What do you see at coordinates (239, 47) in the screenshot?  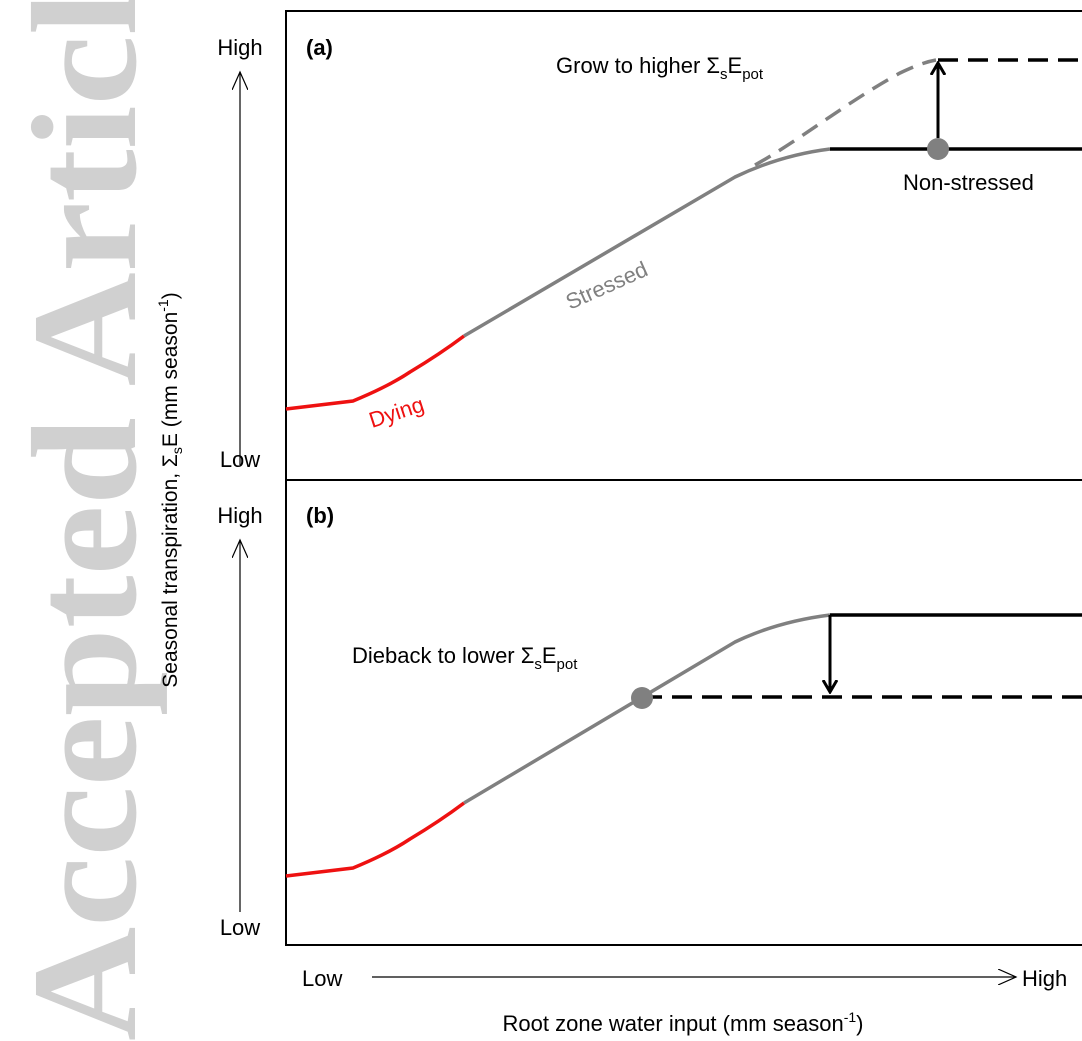 I see `y-high-label-a: High` at bounding box center [239, 47].